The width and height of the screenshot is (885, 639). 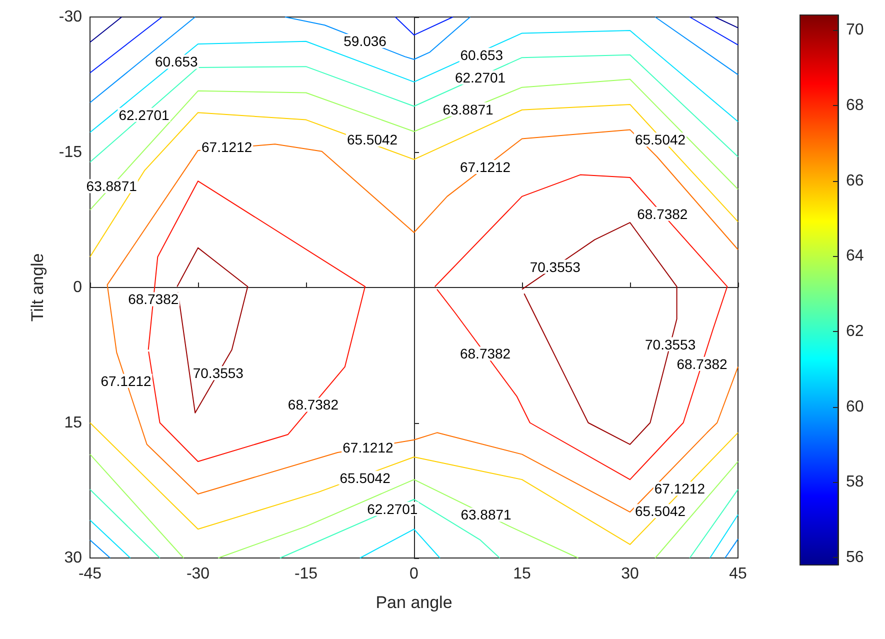 What do you see at coordinates (855, 557) in the screenshot?
I see `color-bar-label: 56` at bounding box center [855, 557].